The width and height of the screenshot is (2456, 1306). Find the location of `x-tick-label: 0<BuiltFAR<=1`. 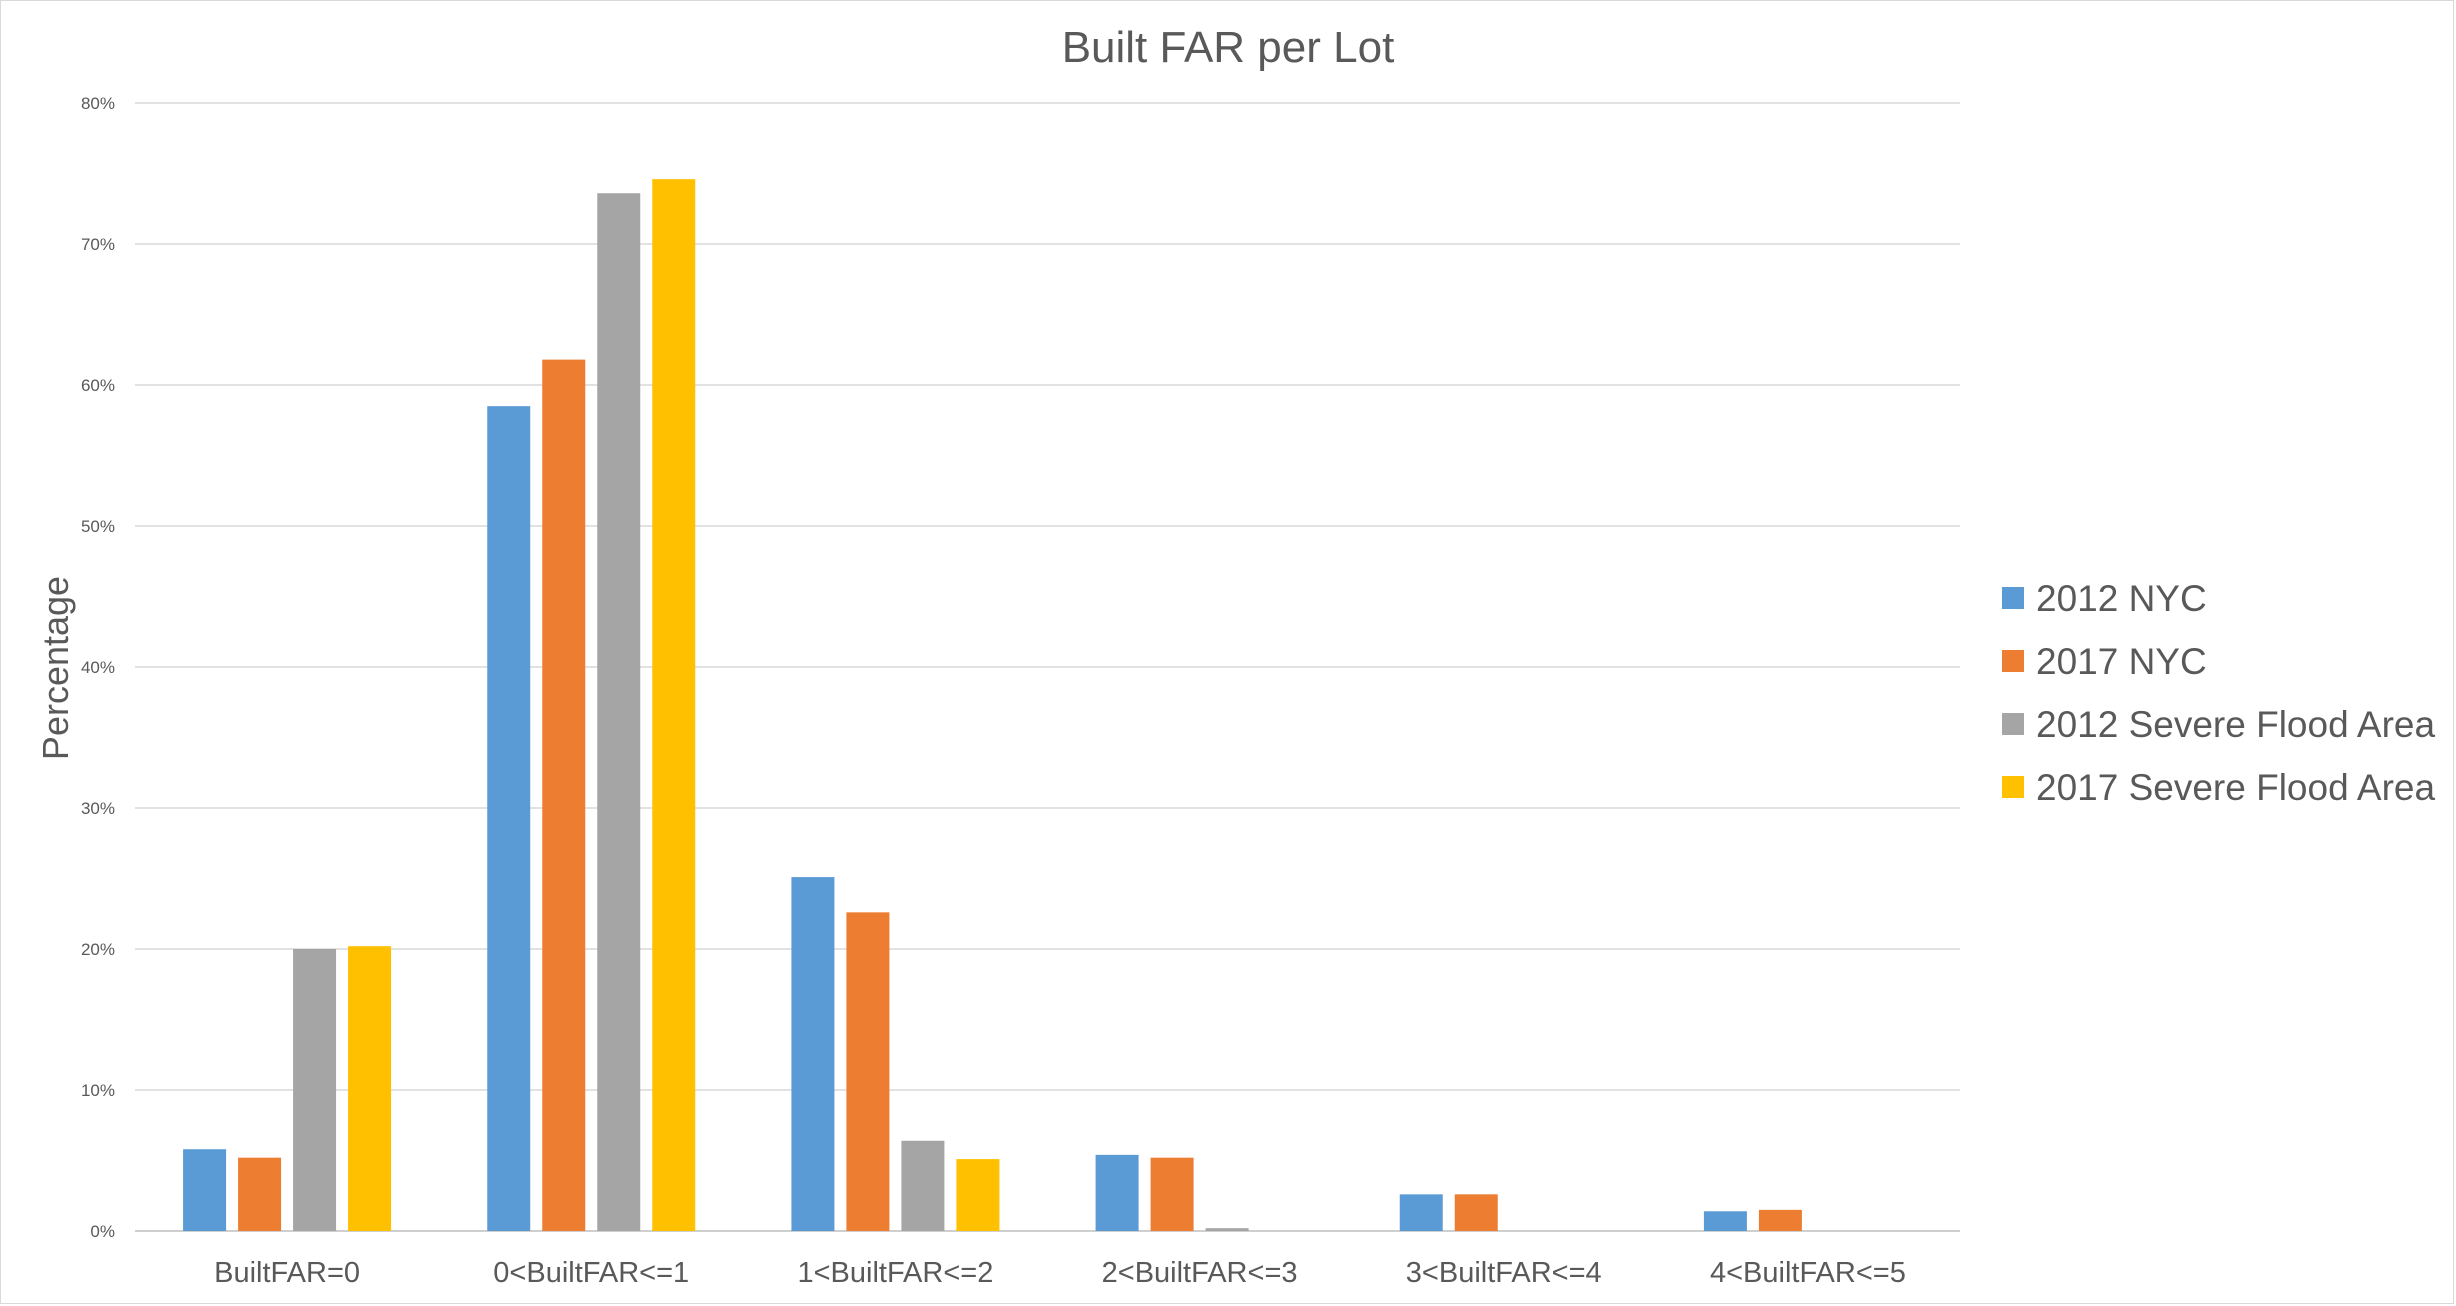

x-tick-label: 0<BuiltFAR<=1 is located at coordinates (591, 1273).